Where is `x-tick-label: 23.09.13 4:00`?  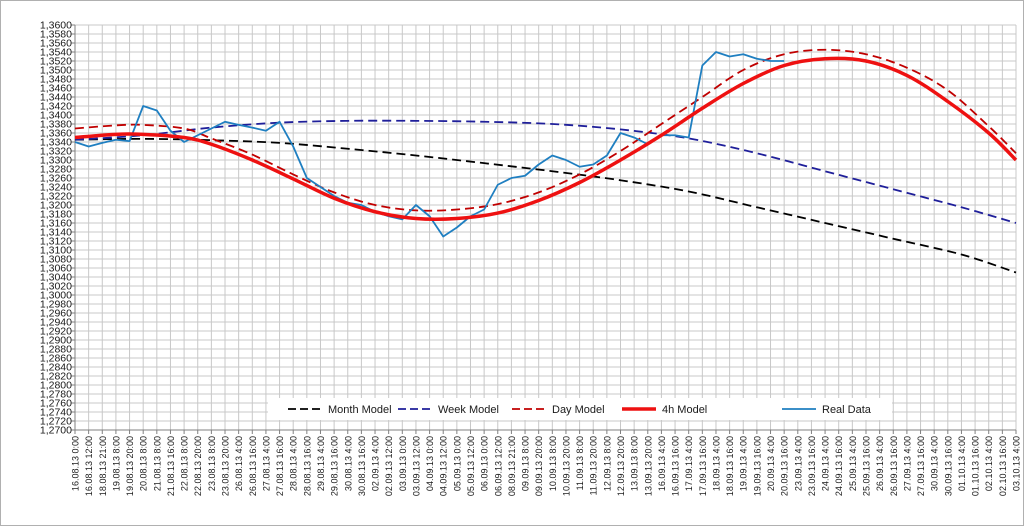 x-tick-label: 23.09.13 4:00 is located at coordinates (798, 463).